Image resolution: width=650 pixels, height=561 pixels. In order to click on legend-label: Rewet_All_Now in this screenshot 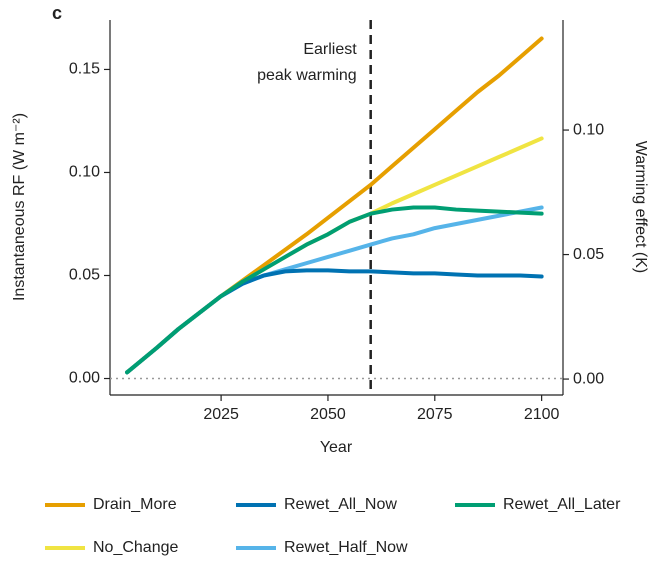, I will do `click(340, 504)`.